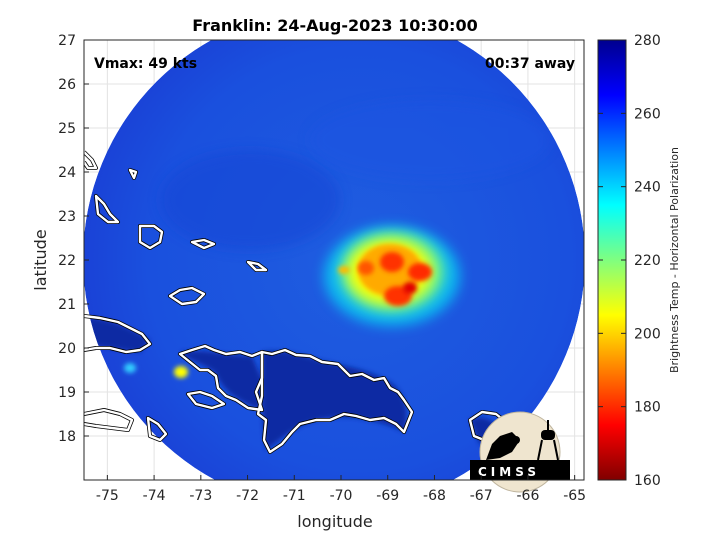 This screenshot has height=540, width=720. I want to click on x-tick-label: -66, so click(527, 496).